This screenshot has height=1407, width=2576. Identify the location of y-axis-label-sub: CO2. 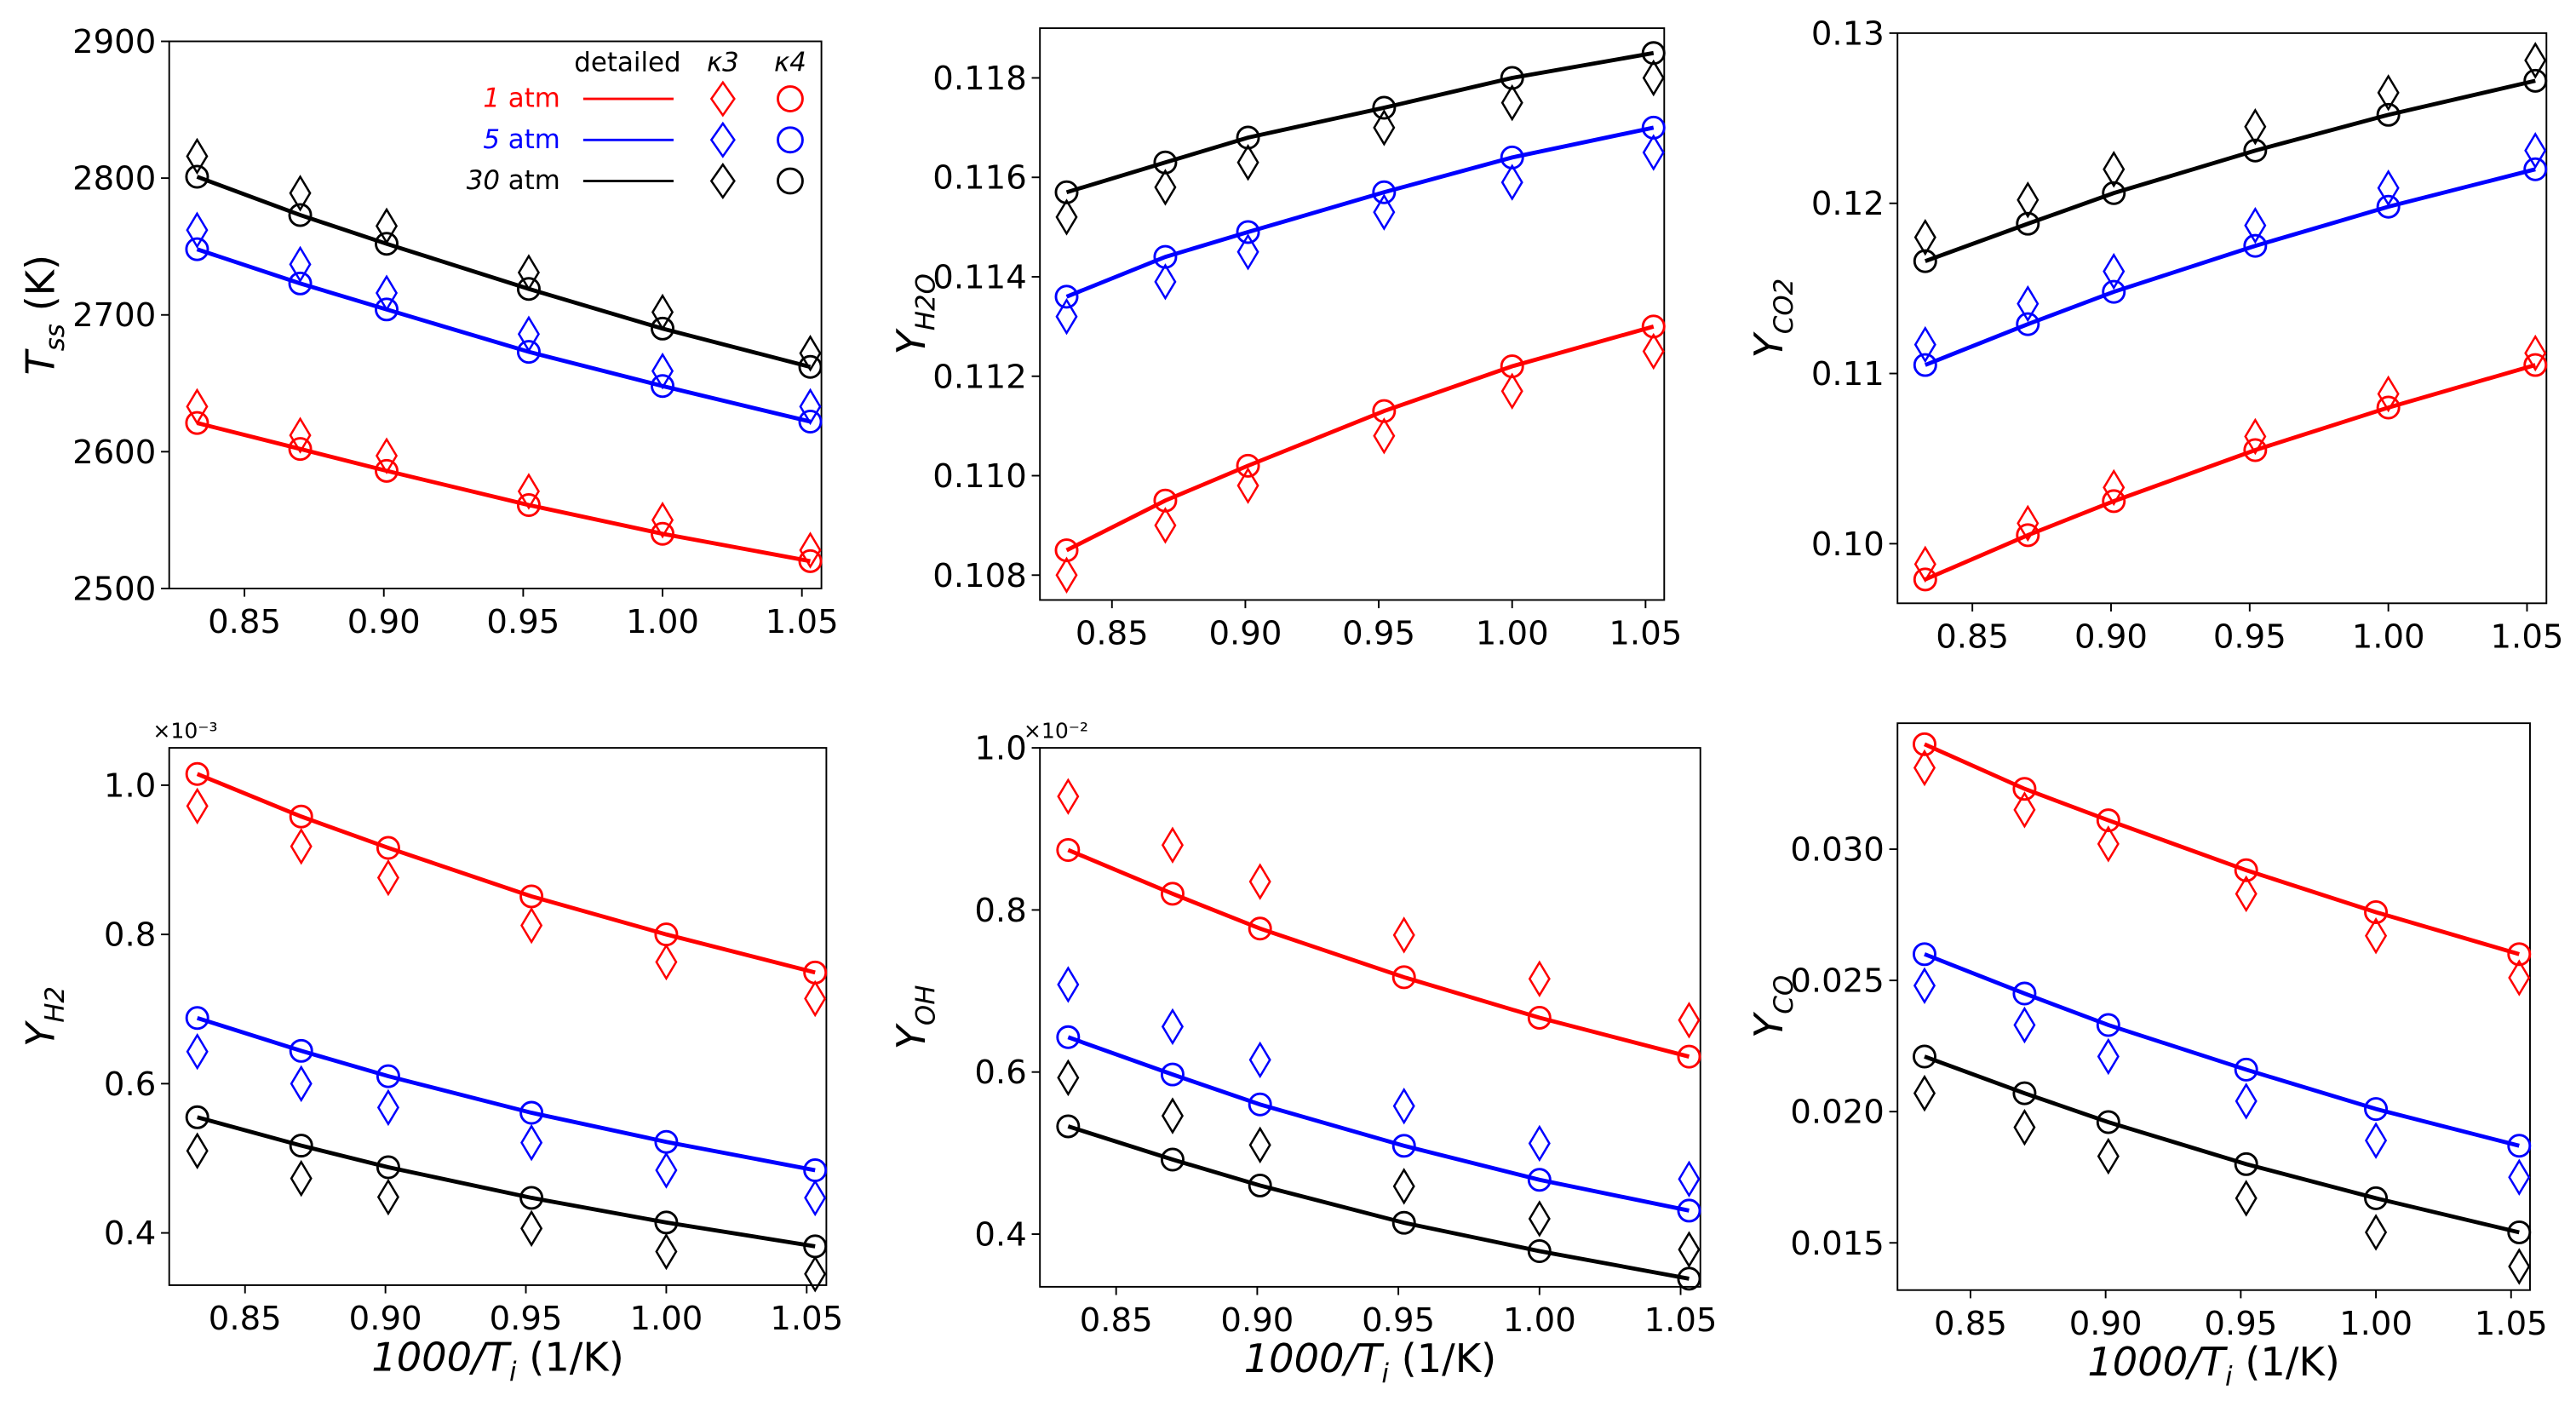
(1784, 306).